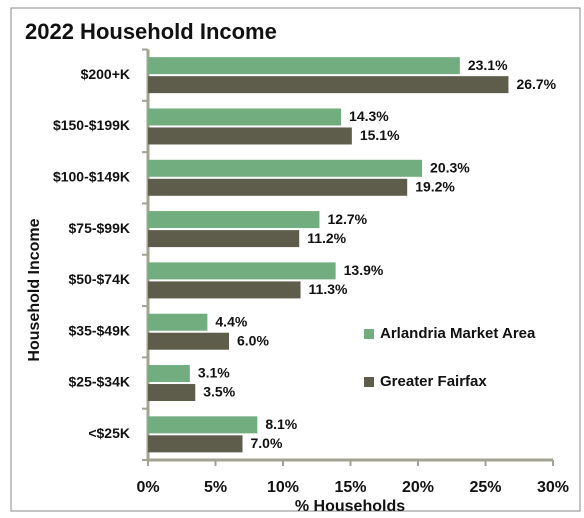 The image size is (584, 518). Describe the element at coordinates (100, 279) in the screenshot. I see `y-tick-label: $50-$74K` at that location.